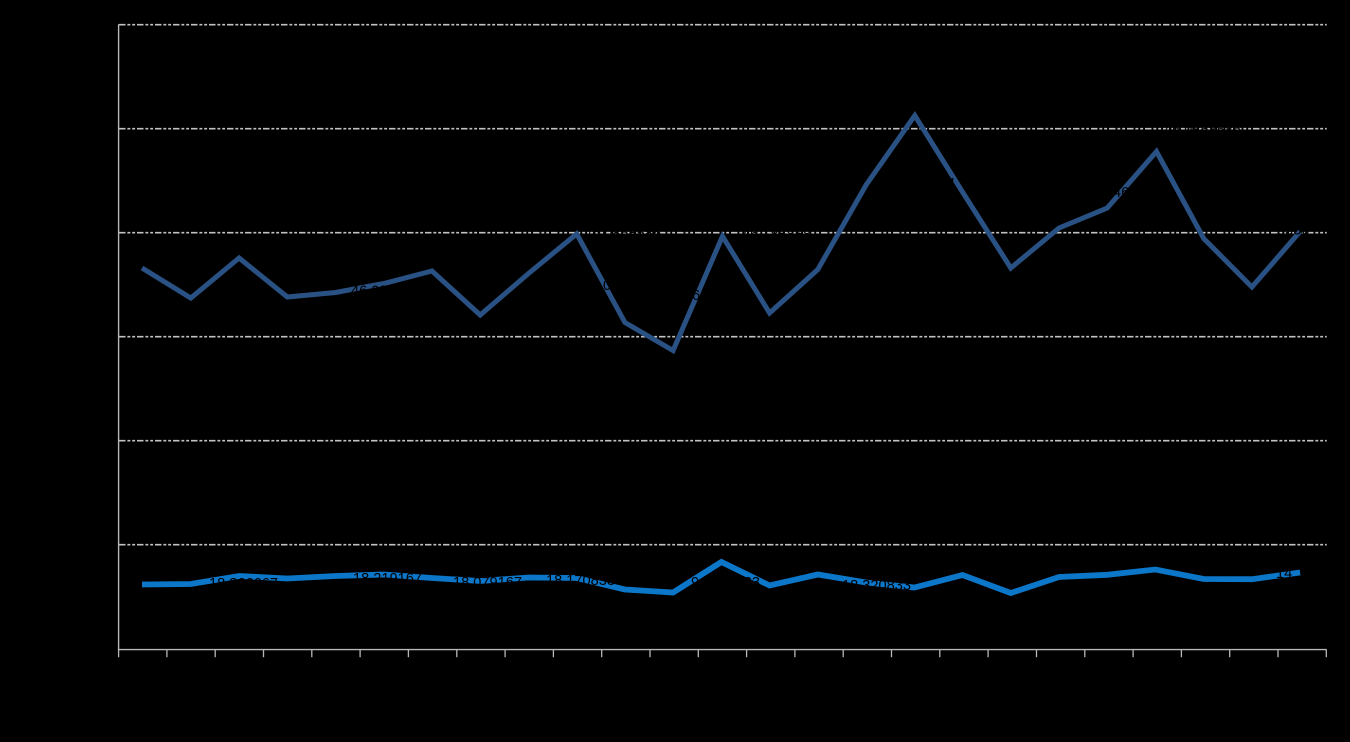  What do you see at coordinates (243, 584) in the screenshot?
I see `svg-text: 18.366667` at bounding box center [243, 584].